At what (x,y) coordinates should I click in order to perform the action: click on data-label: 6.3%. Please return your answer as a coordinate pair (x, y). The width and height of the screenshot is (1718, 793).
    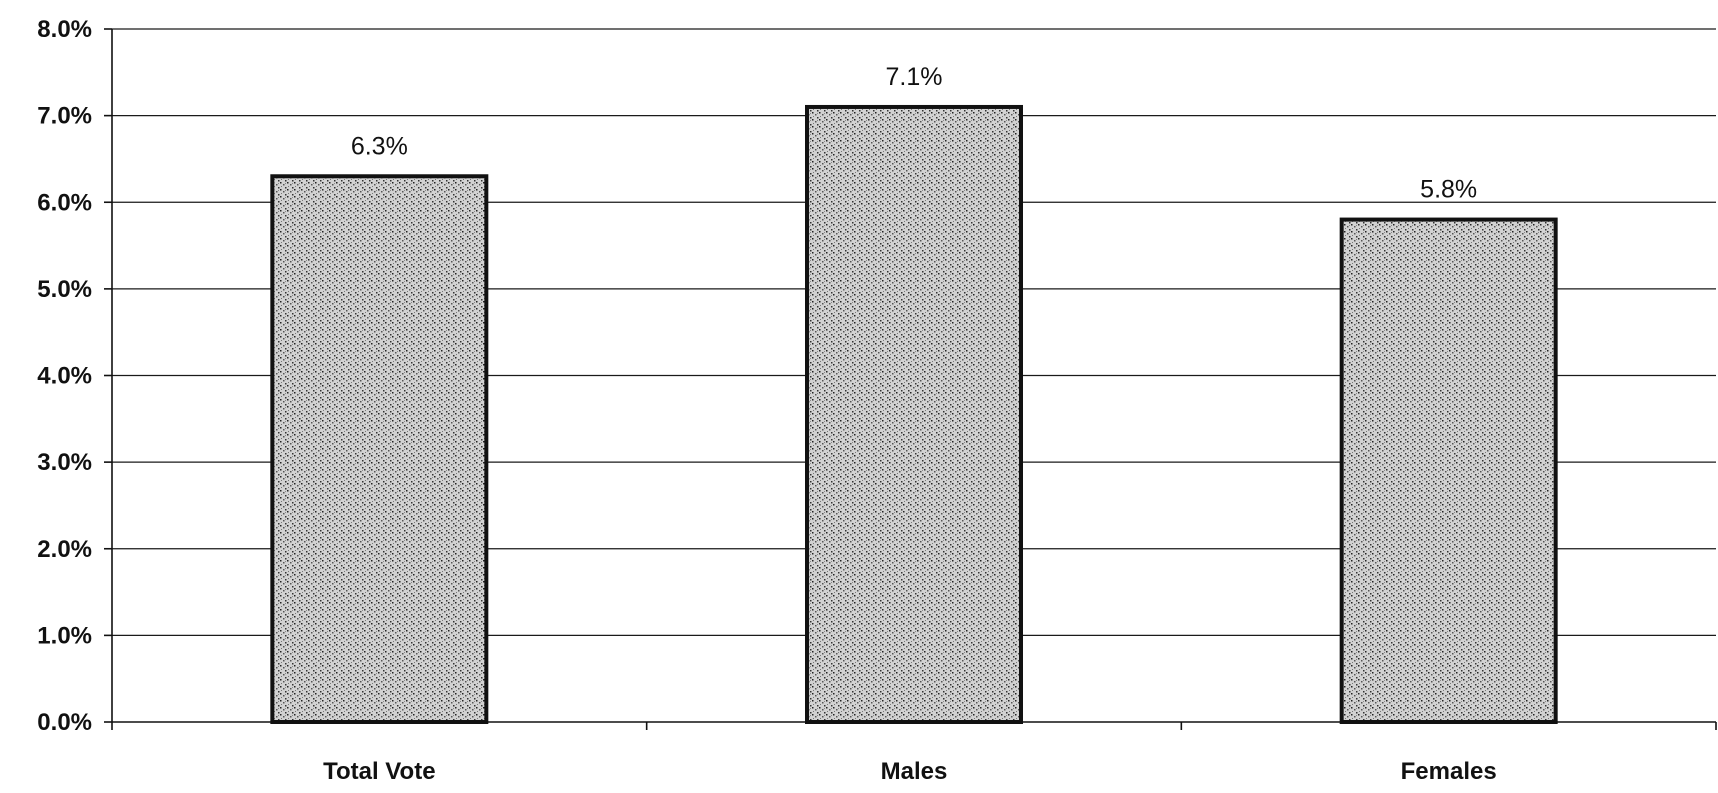
    Looking at the image, I should click on (379, 146).